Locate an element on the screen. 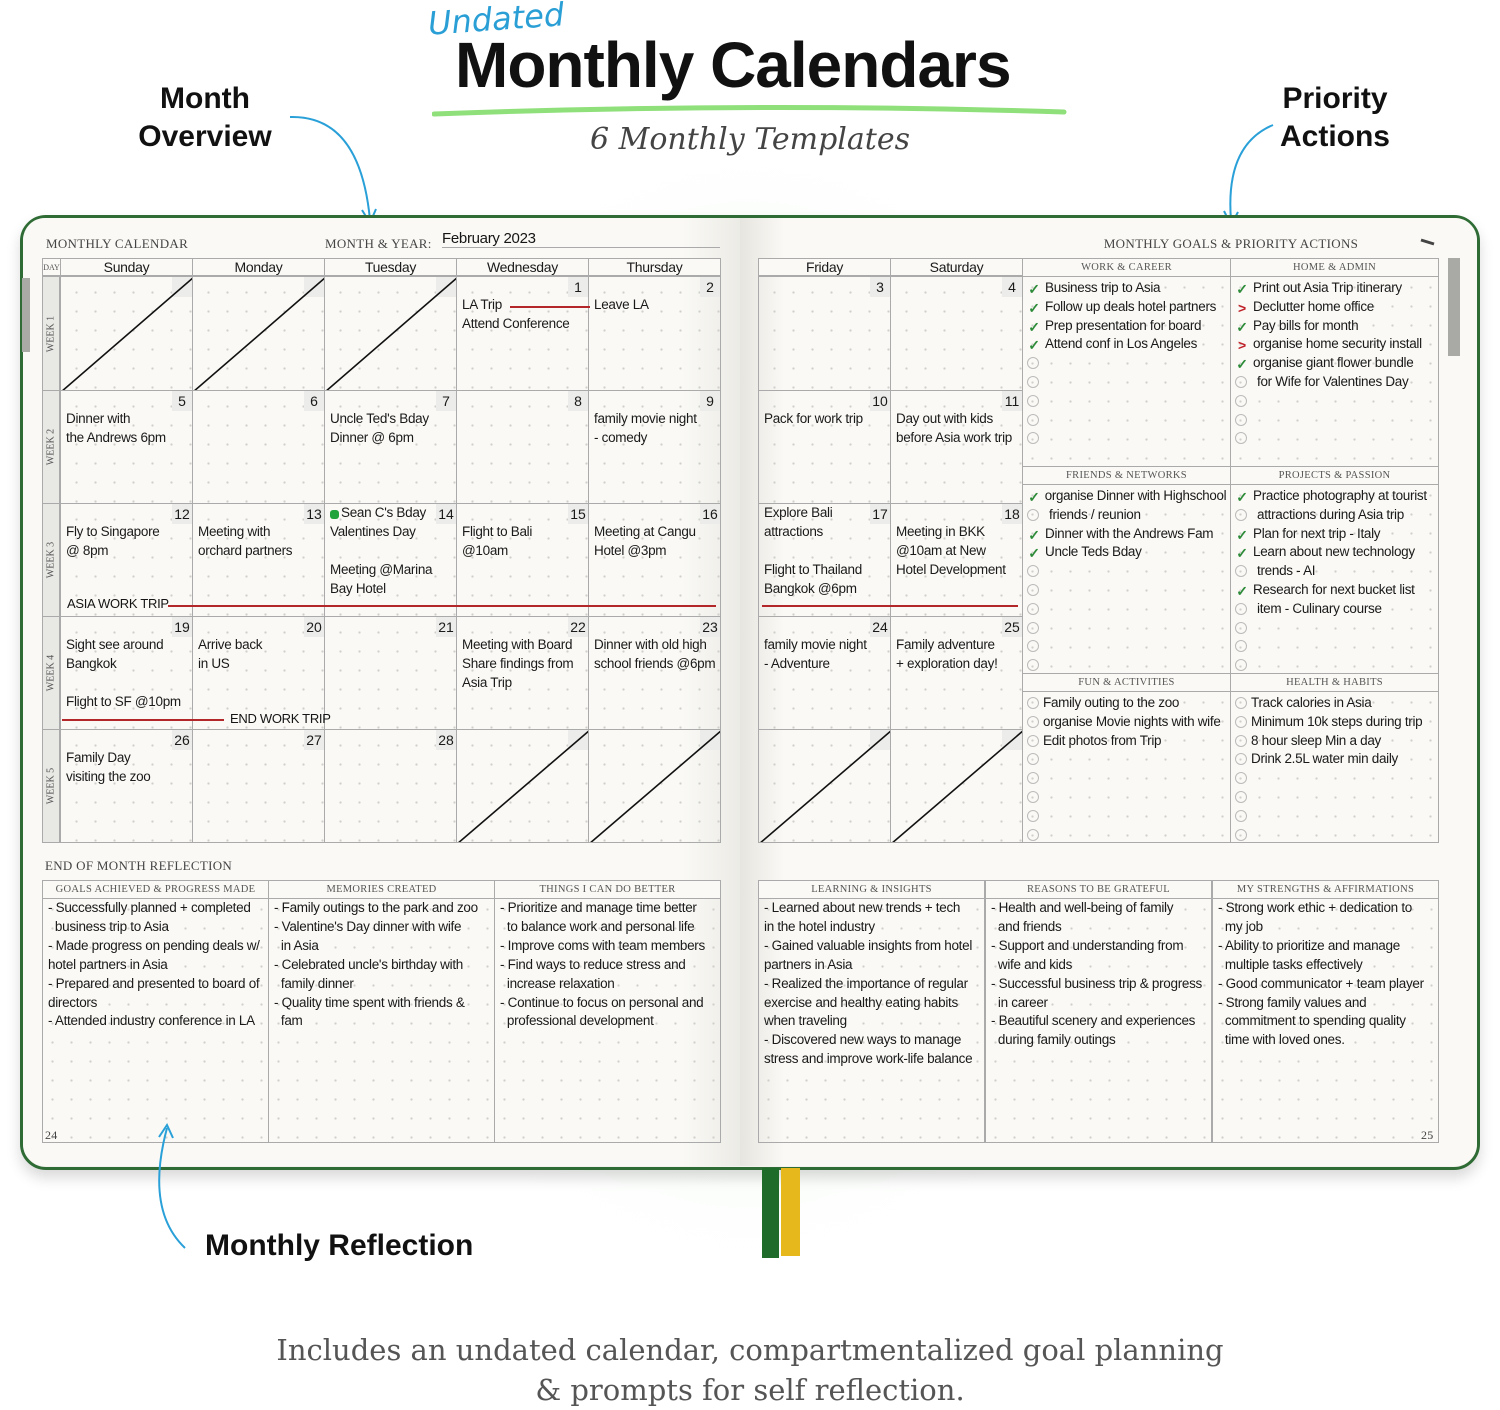 The width and height of the screenshot is (1500, 1410). goal-item: > Declutter home office is located at coordinates (1304, 306).